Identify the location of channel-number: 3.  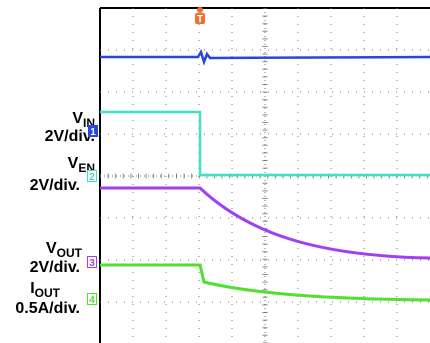
(92, 263).